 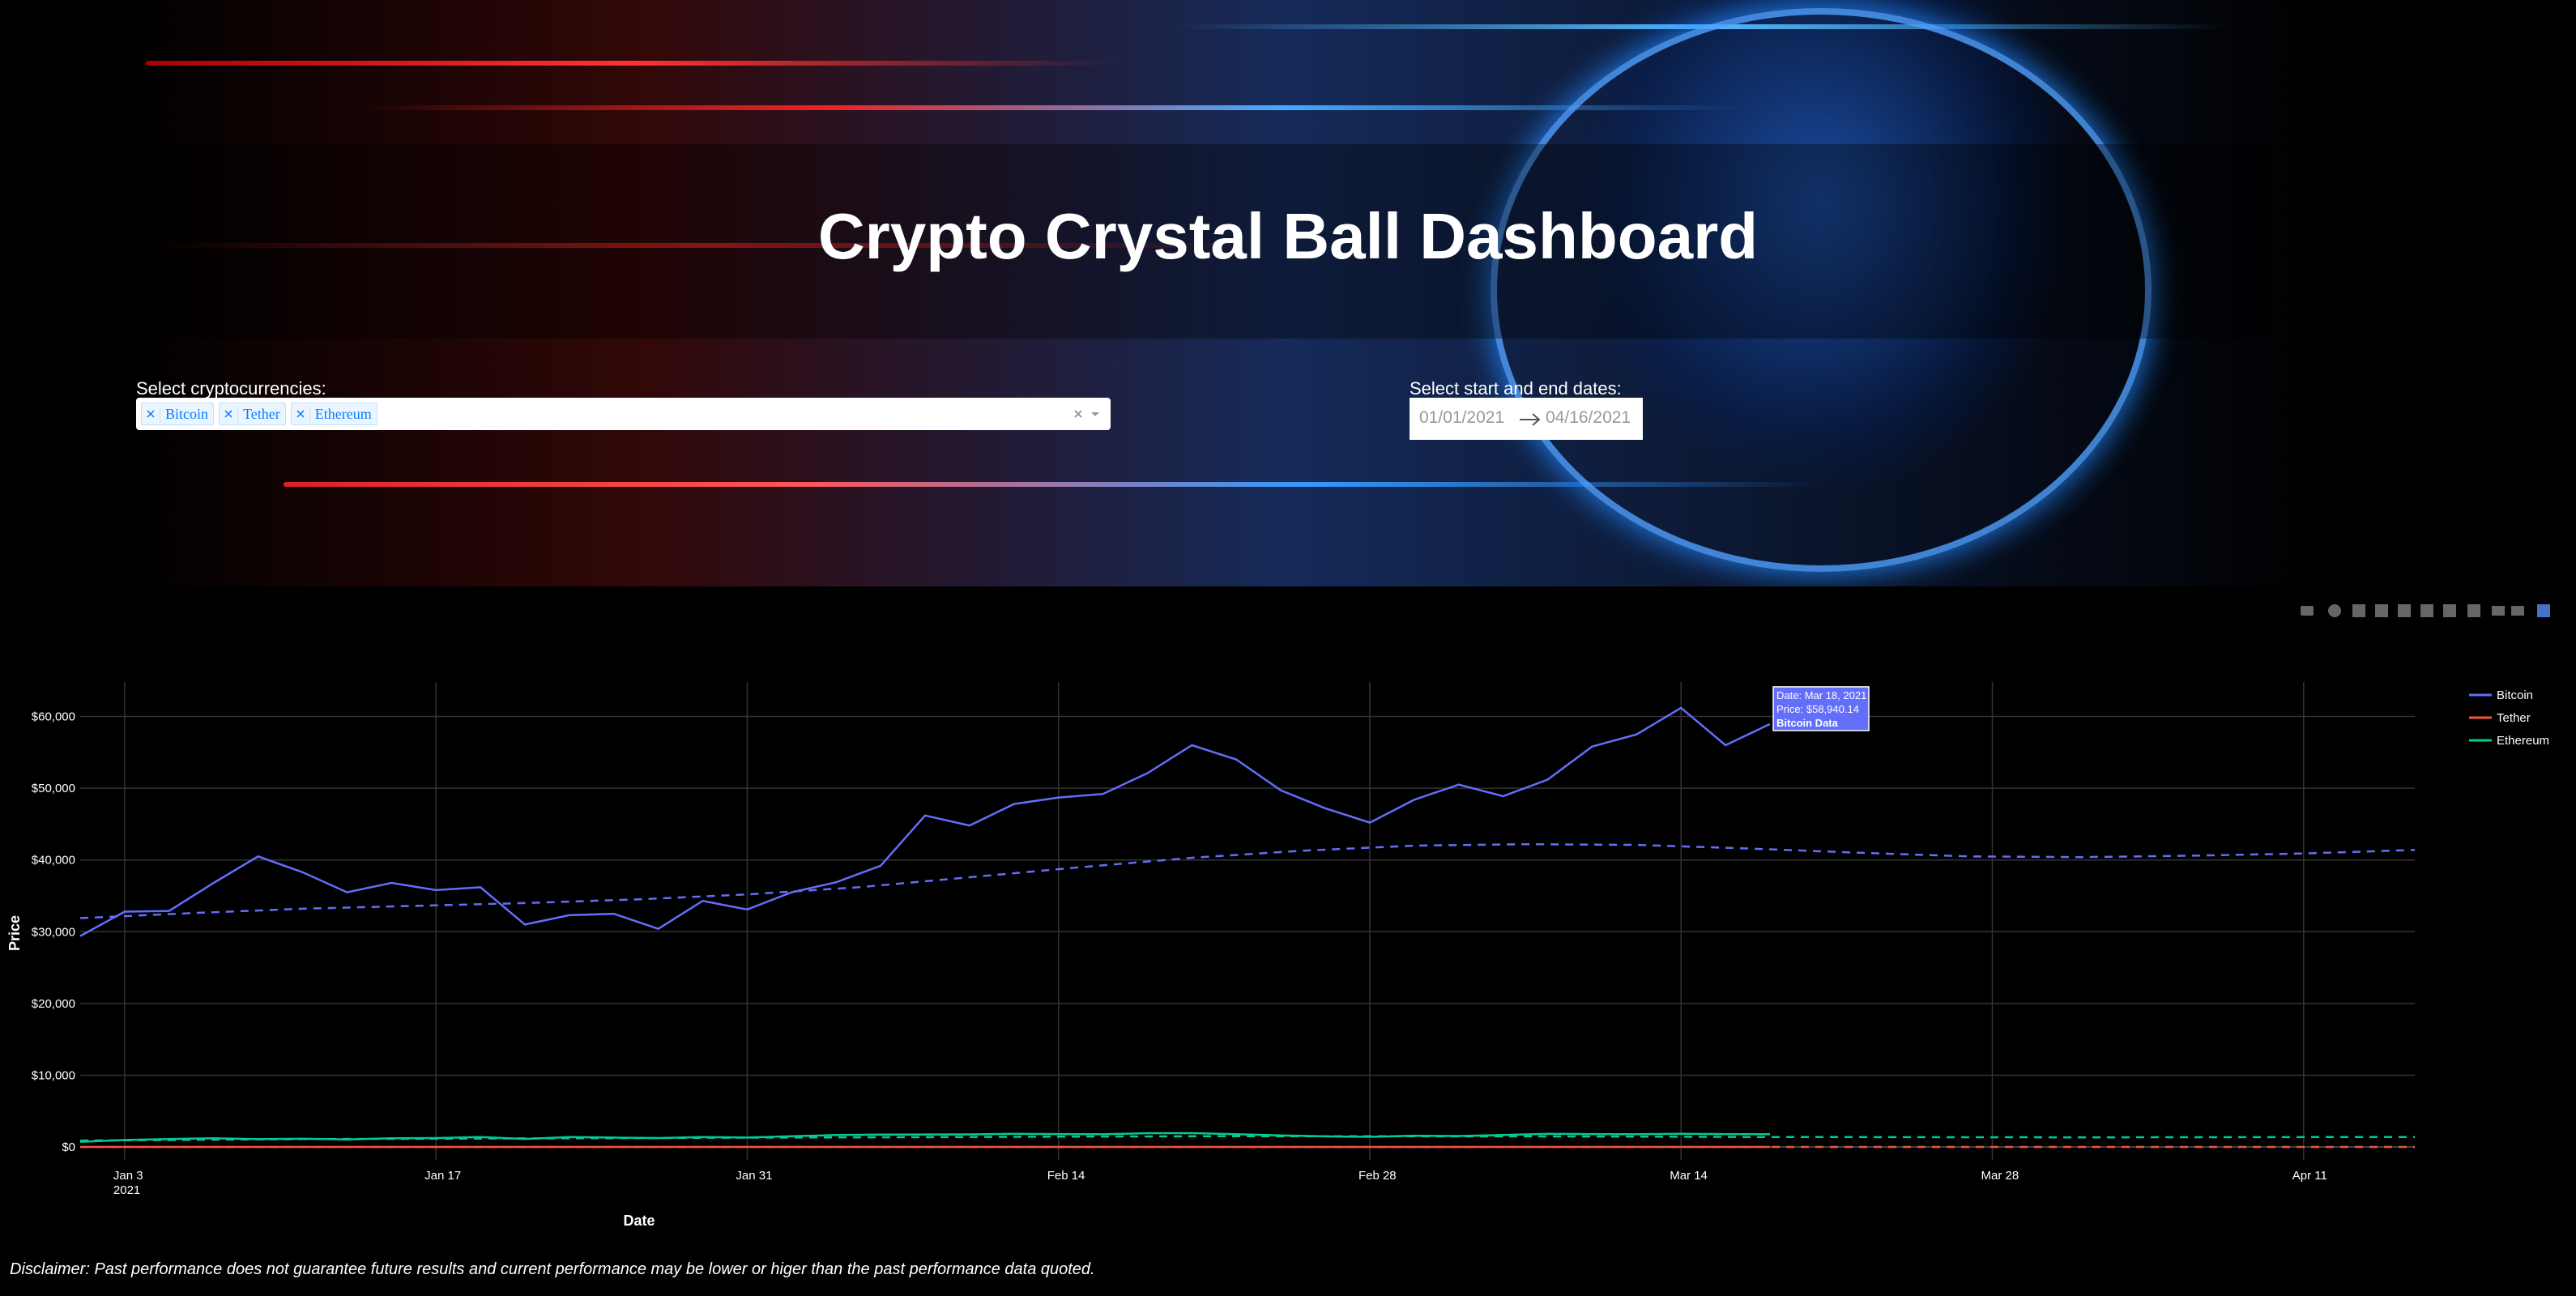 I want to click on x-tick-label: Feb 28, so click(x=1378, y=1176).